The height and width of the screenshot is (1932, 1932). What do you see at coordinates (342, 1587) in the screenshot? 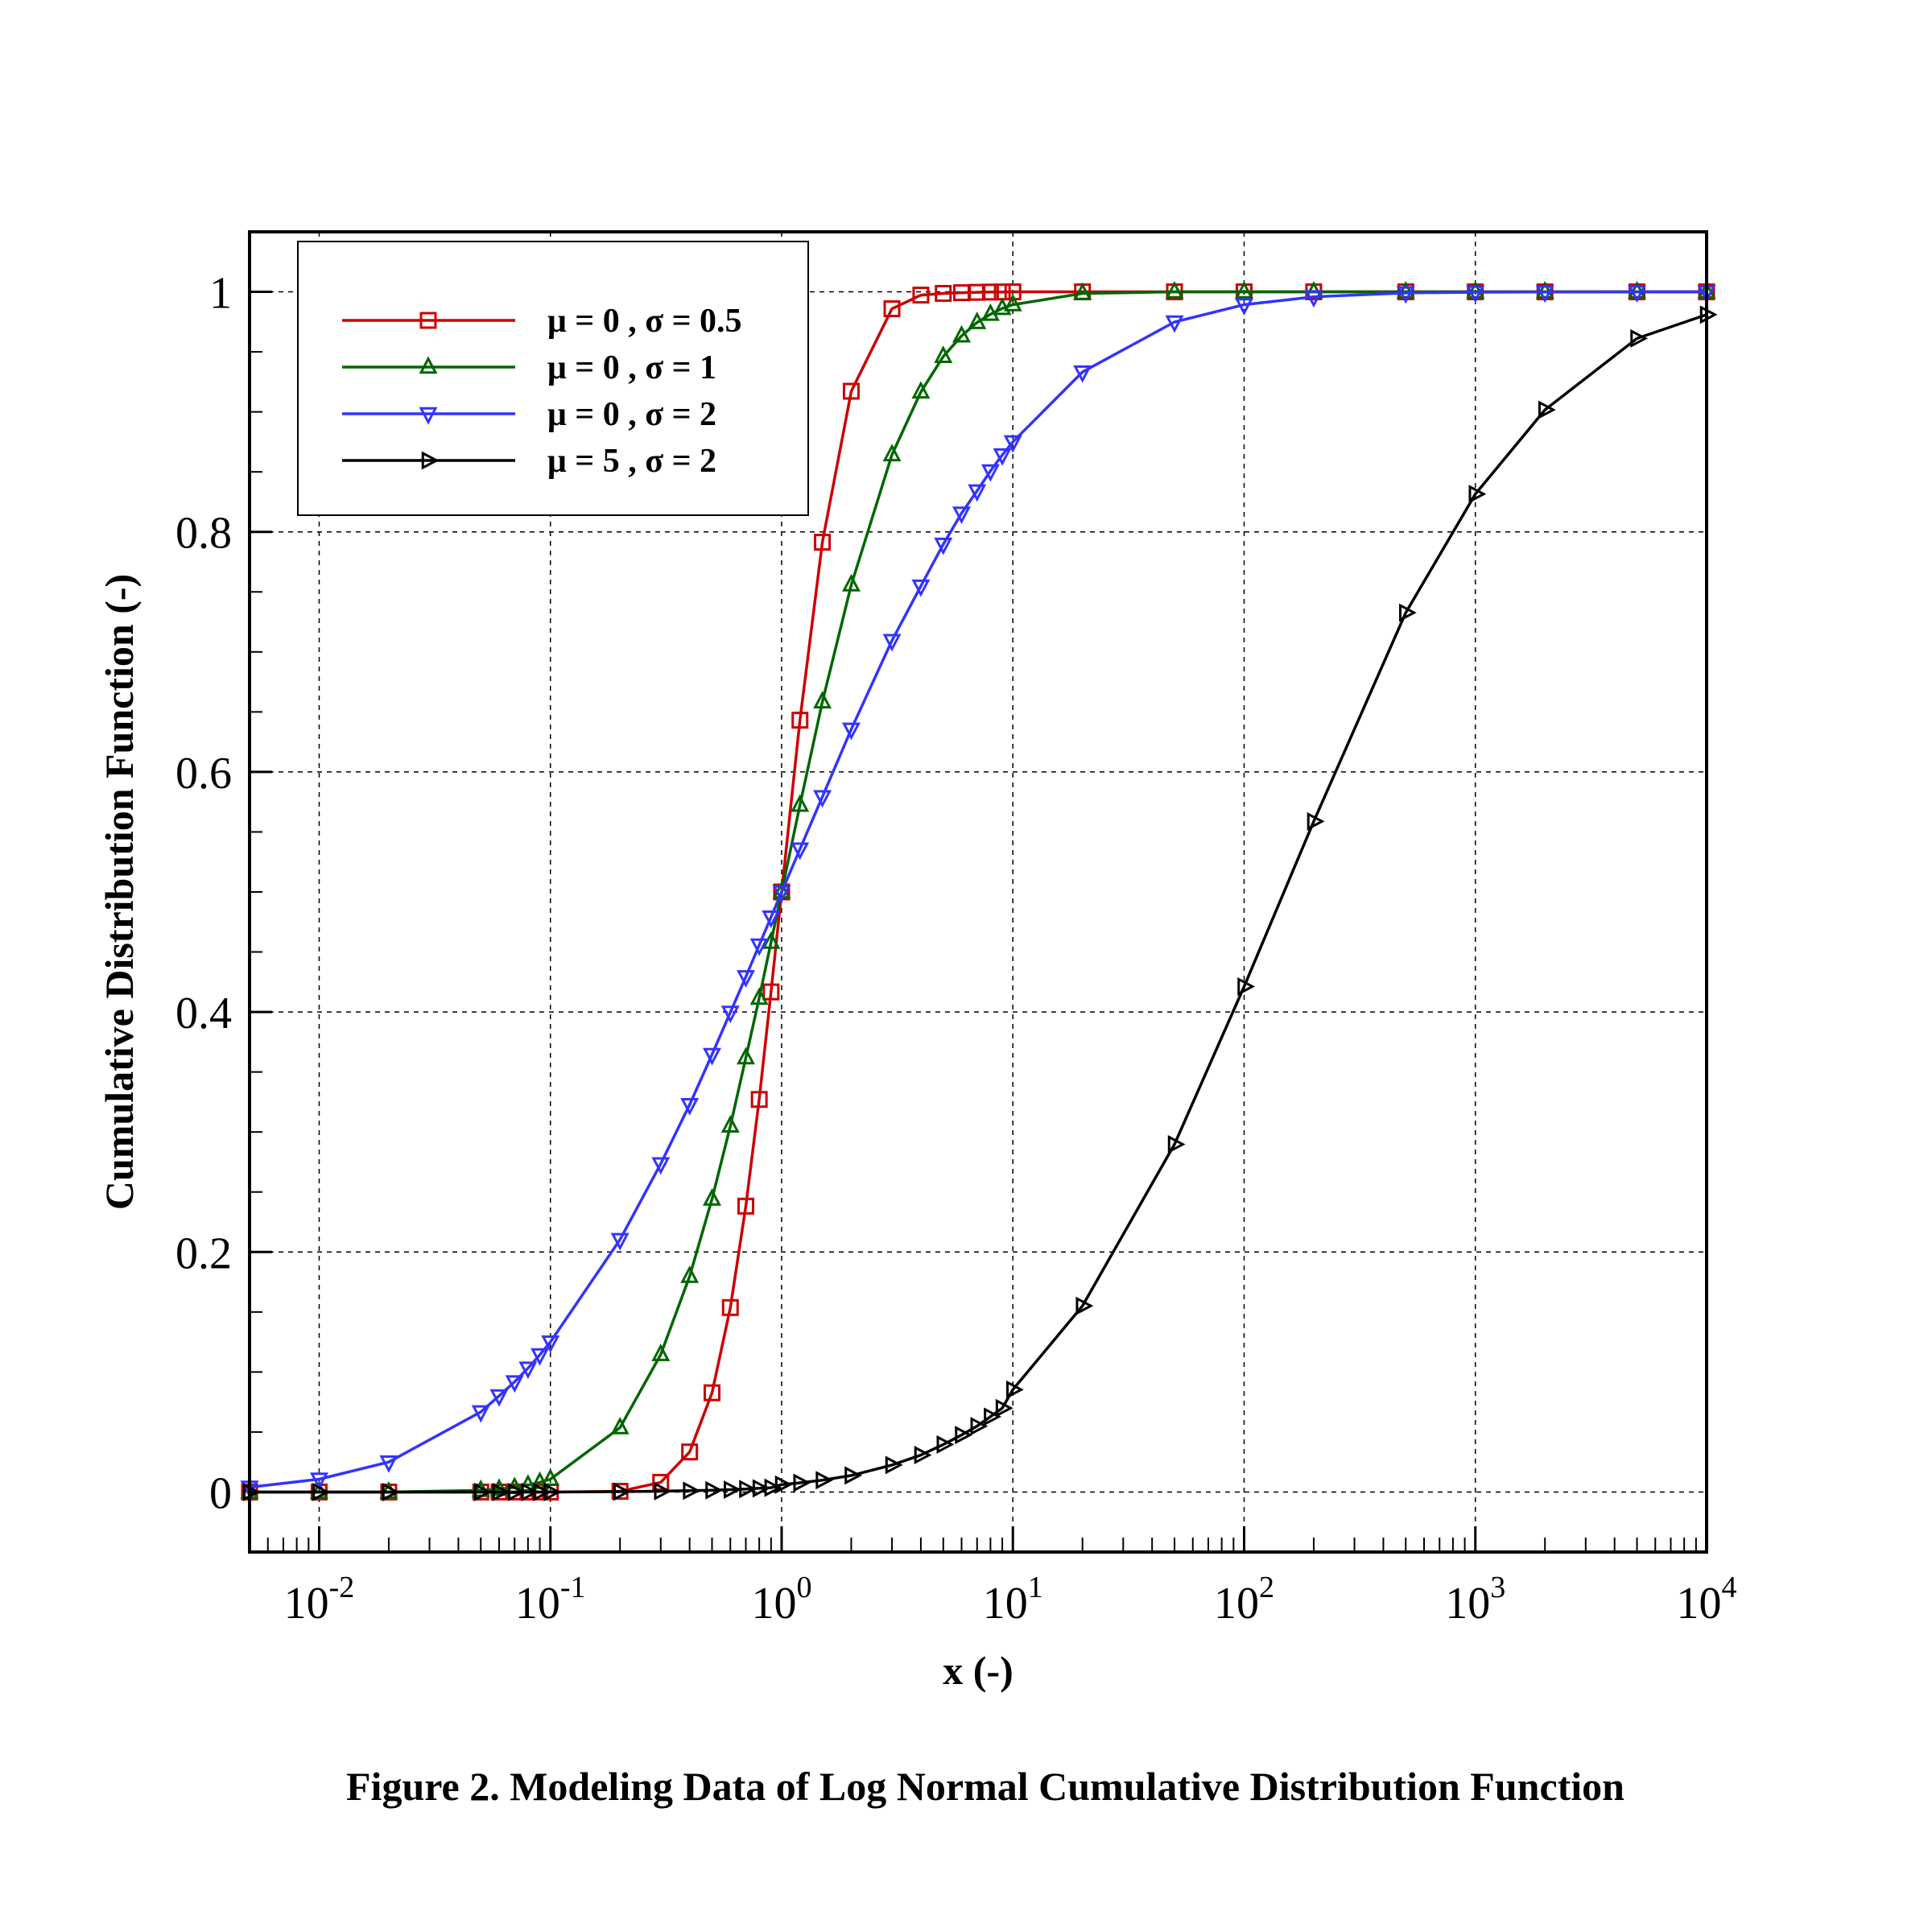
I see `x-tick-exponent: -2` at bounding box center [342, 1587].